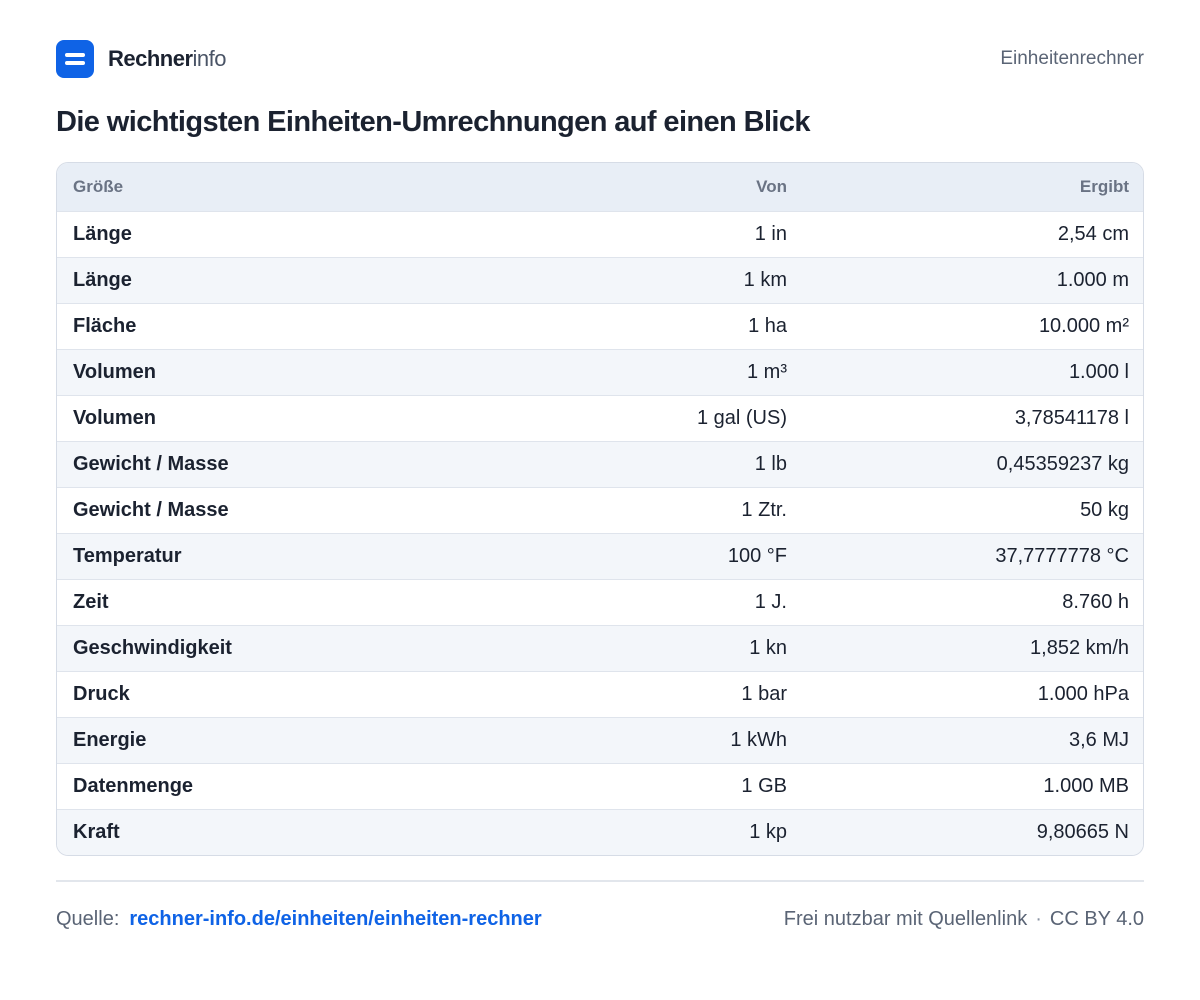  Describe the element at coordinates (600, 326) in the screenshot. I see `table-row: Fläche 1 ha 10.000 m²` at that location.